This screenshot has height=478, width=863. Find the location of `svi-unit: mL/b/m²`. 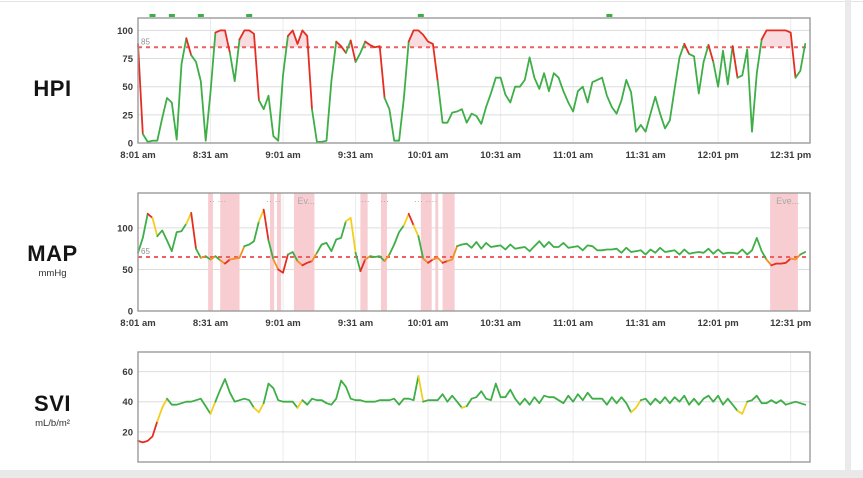

svi-unit: mL/b/m² is located at coordinates (52, 423).